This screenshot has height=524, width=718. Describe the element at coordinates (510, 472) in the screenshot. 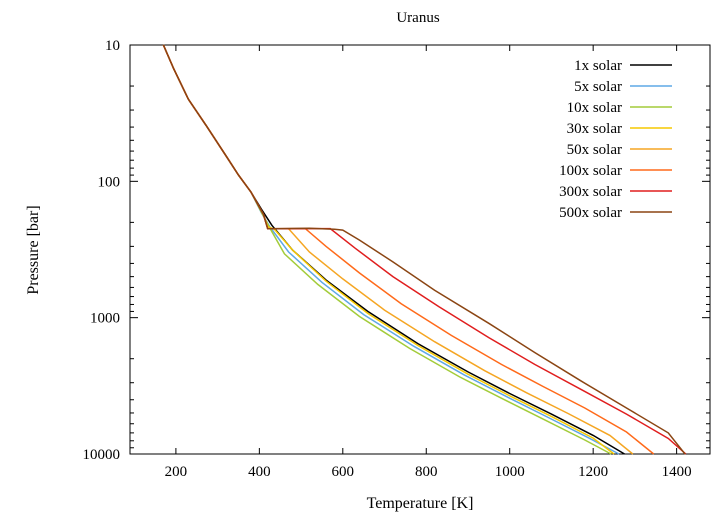

I see `x-tick-label: 1000` at that location.